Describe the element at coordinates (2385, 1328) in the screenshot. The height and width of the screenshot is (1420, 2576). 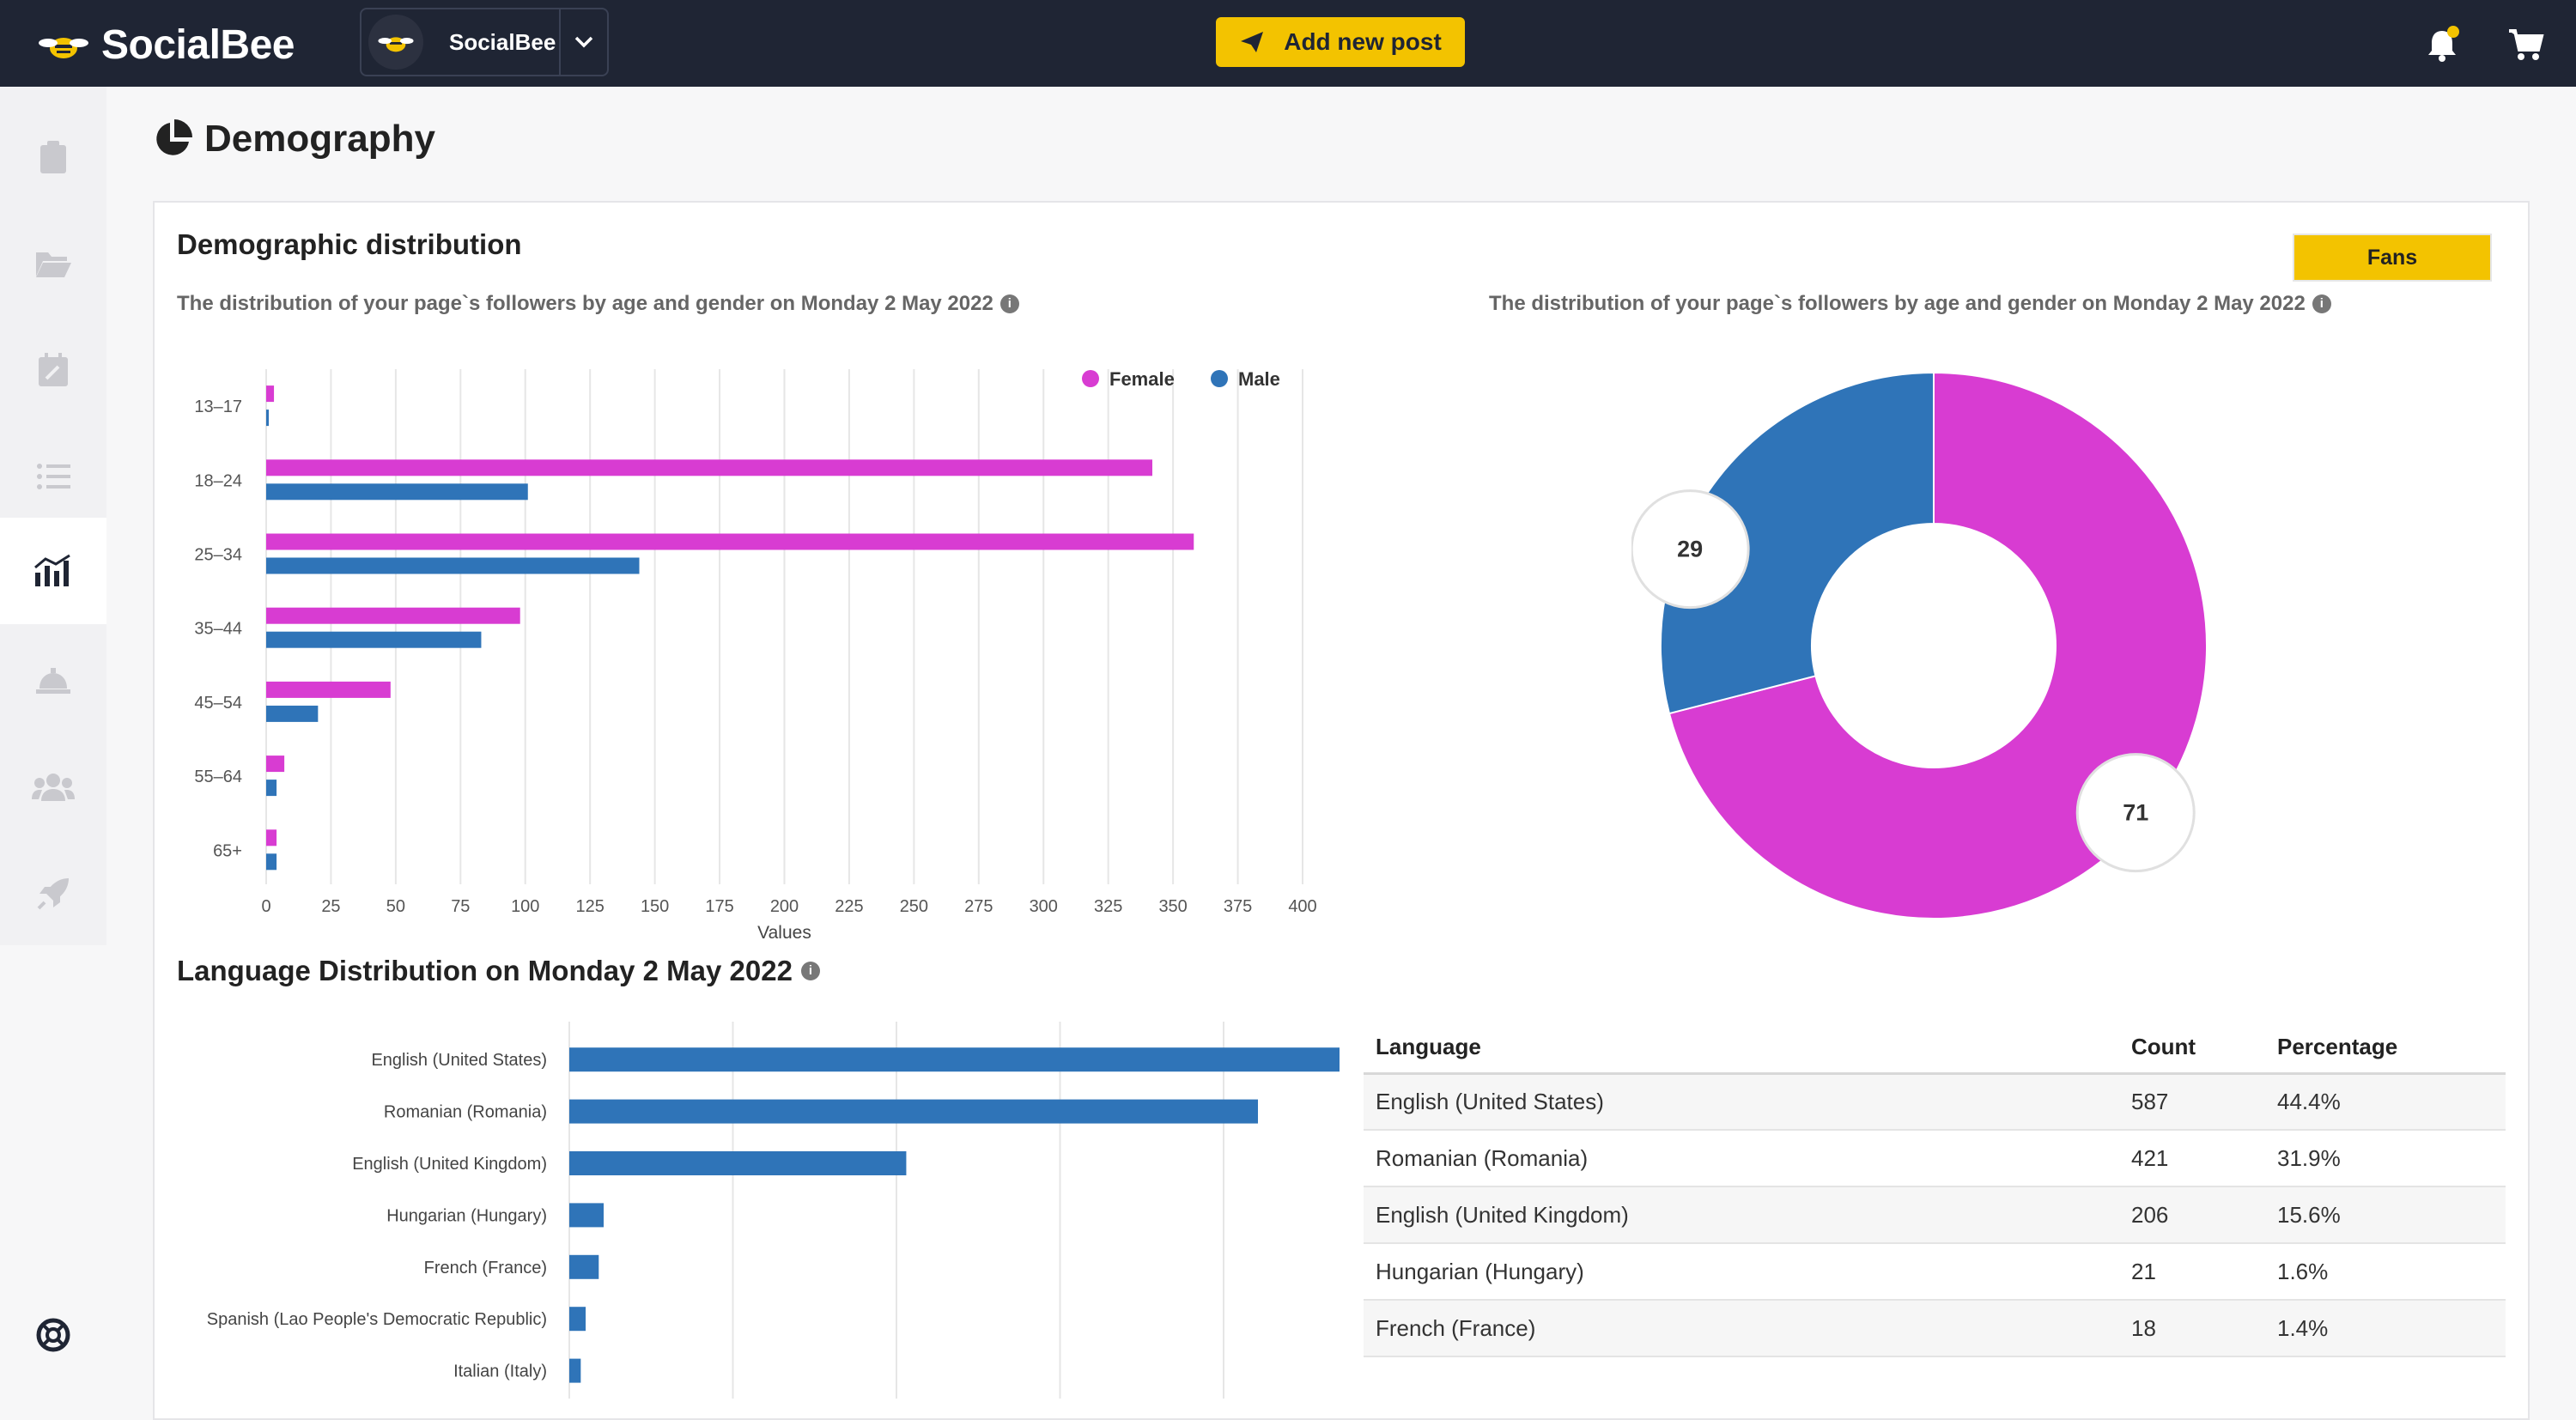
I see `table-cell-percentage: 1.4%` at that location.